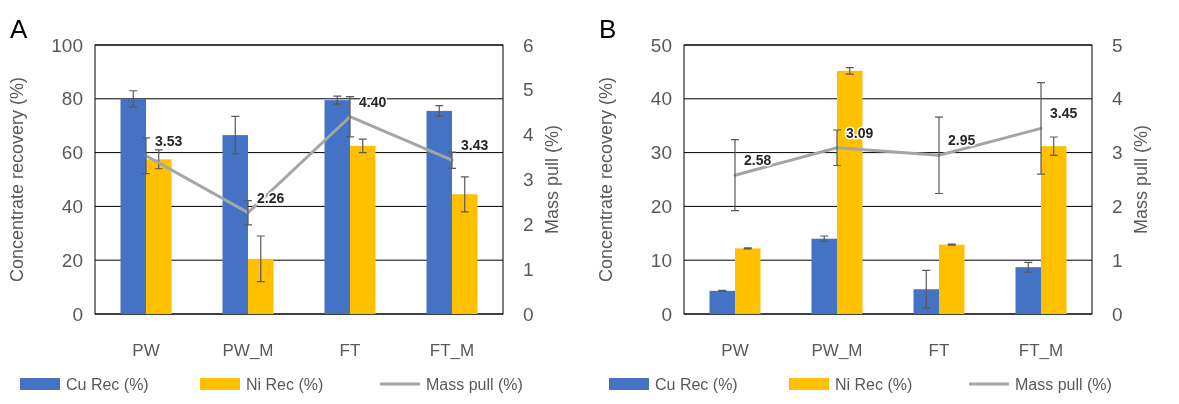 The image size is (1179, 404). Describe the element at coordinates (661, 153) in the screenshot. I see `y-tick-label: 30` at that location.